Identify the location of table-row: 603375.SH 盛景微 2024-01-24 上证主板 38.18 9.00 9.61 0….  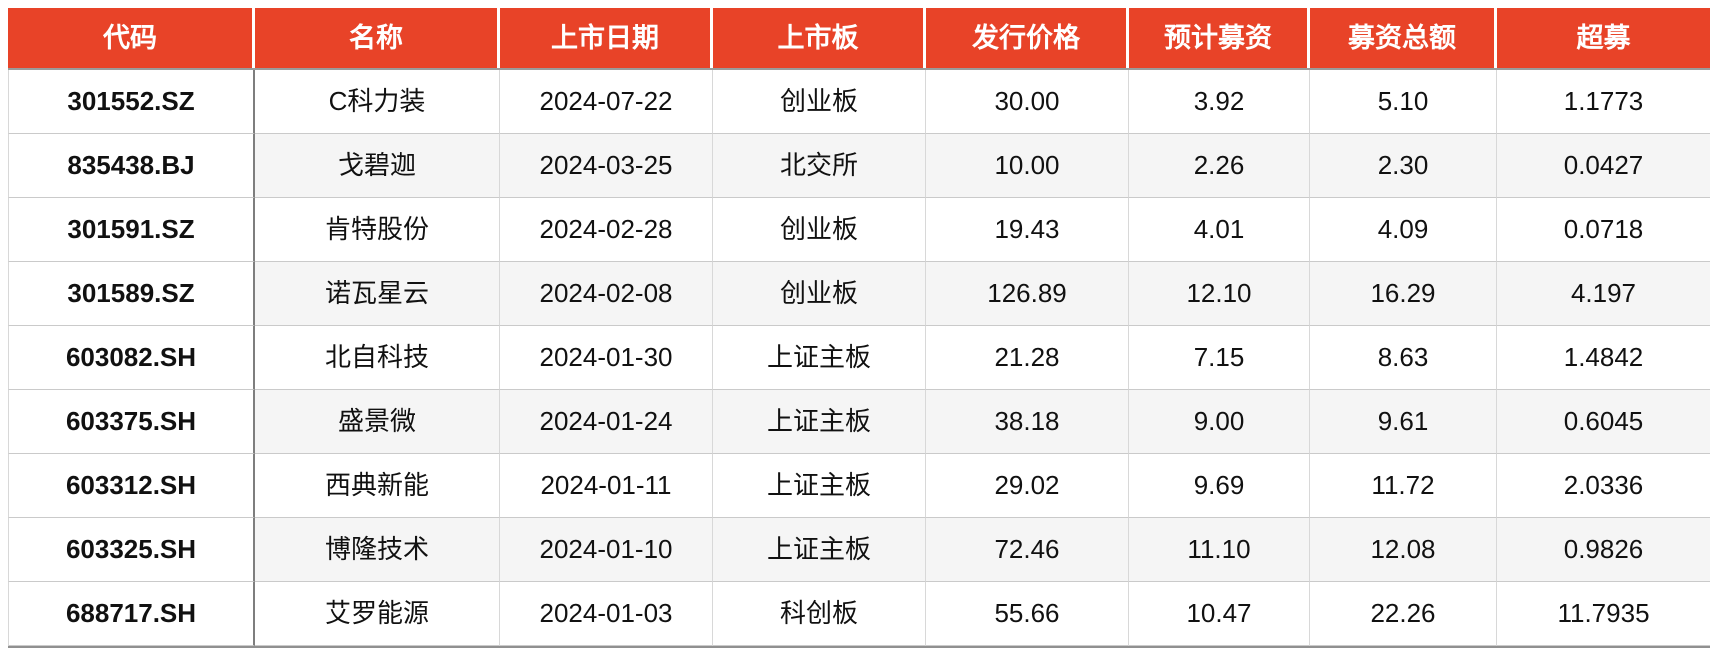
(859, 422).